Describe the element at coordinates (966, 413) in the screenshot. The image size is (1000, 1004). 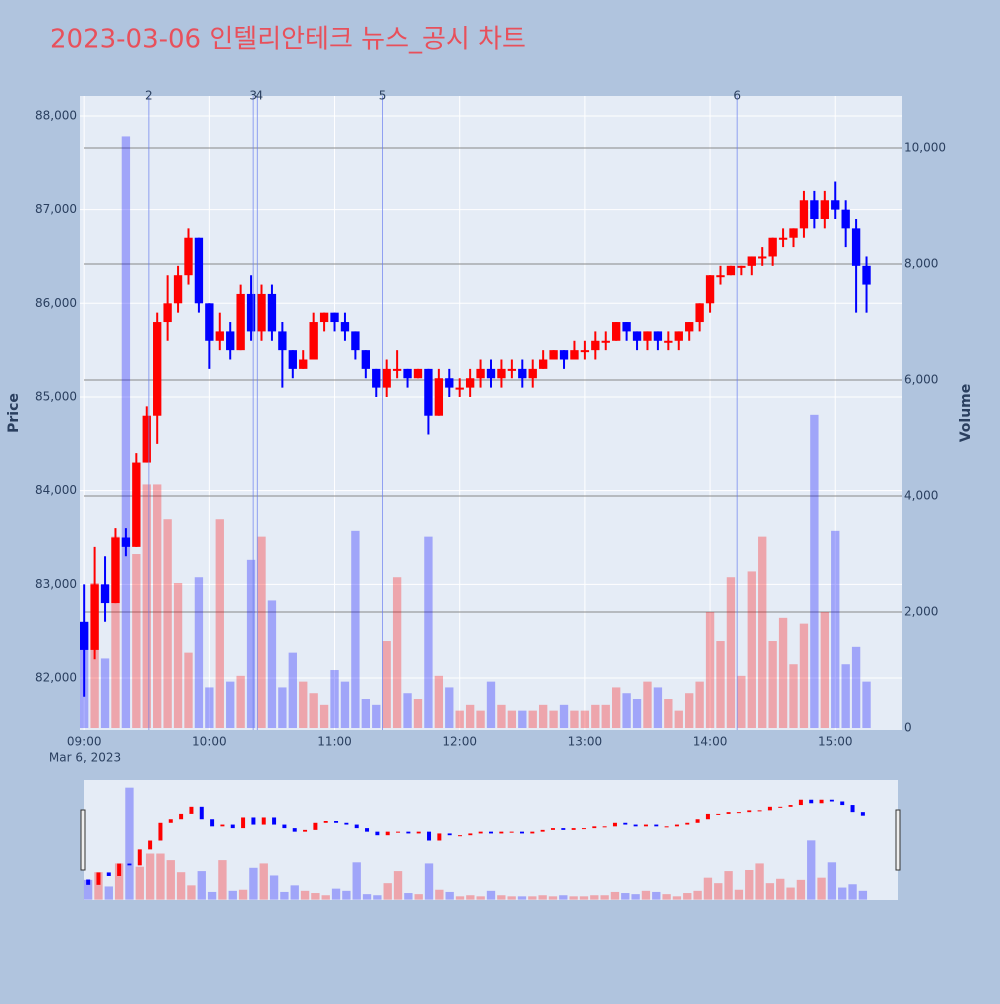
I see `y2-axis-title: Volume` at that location.